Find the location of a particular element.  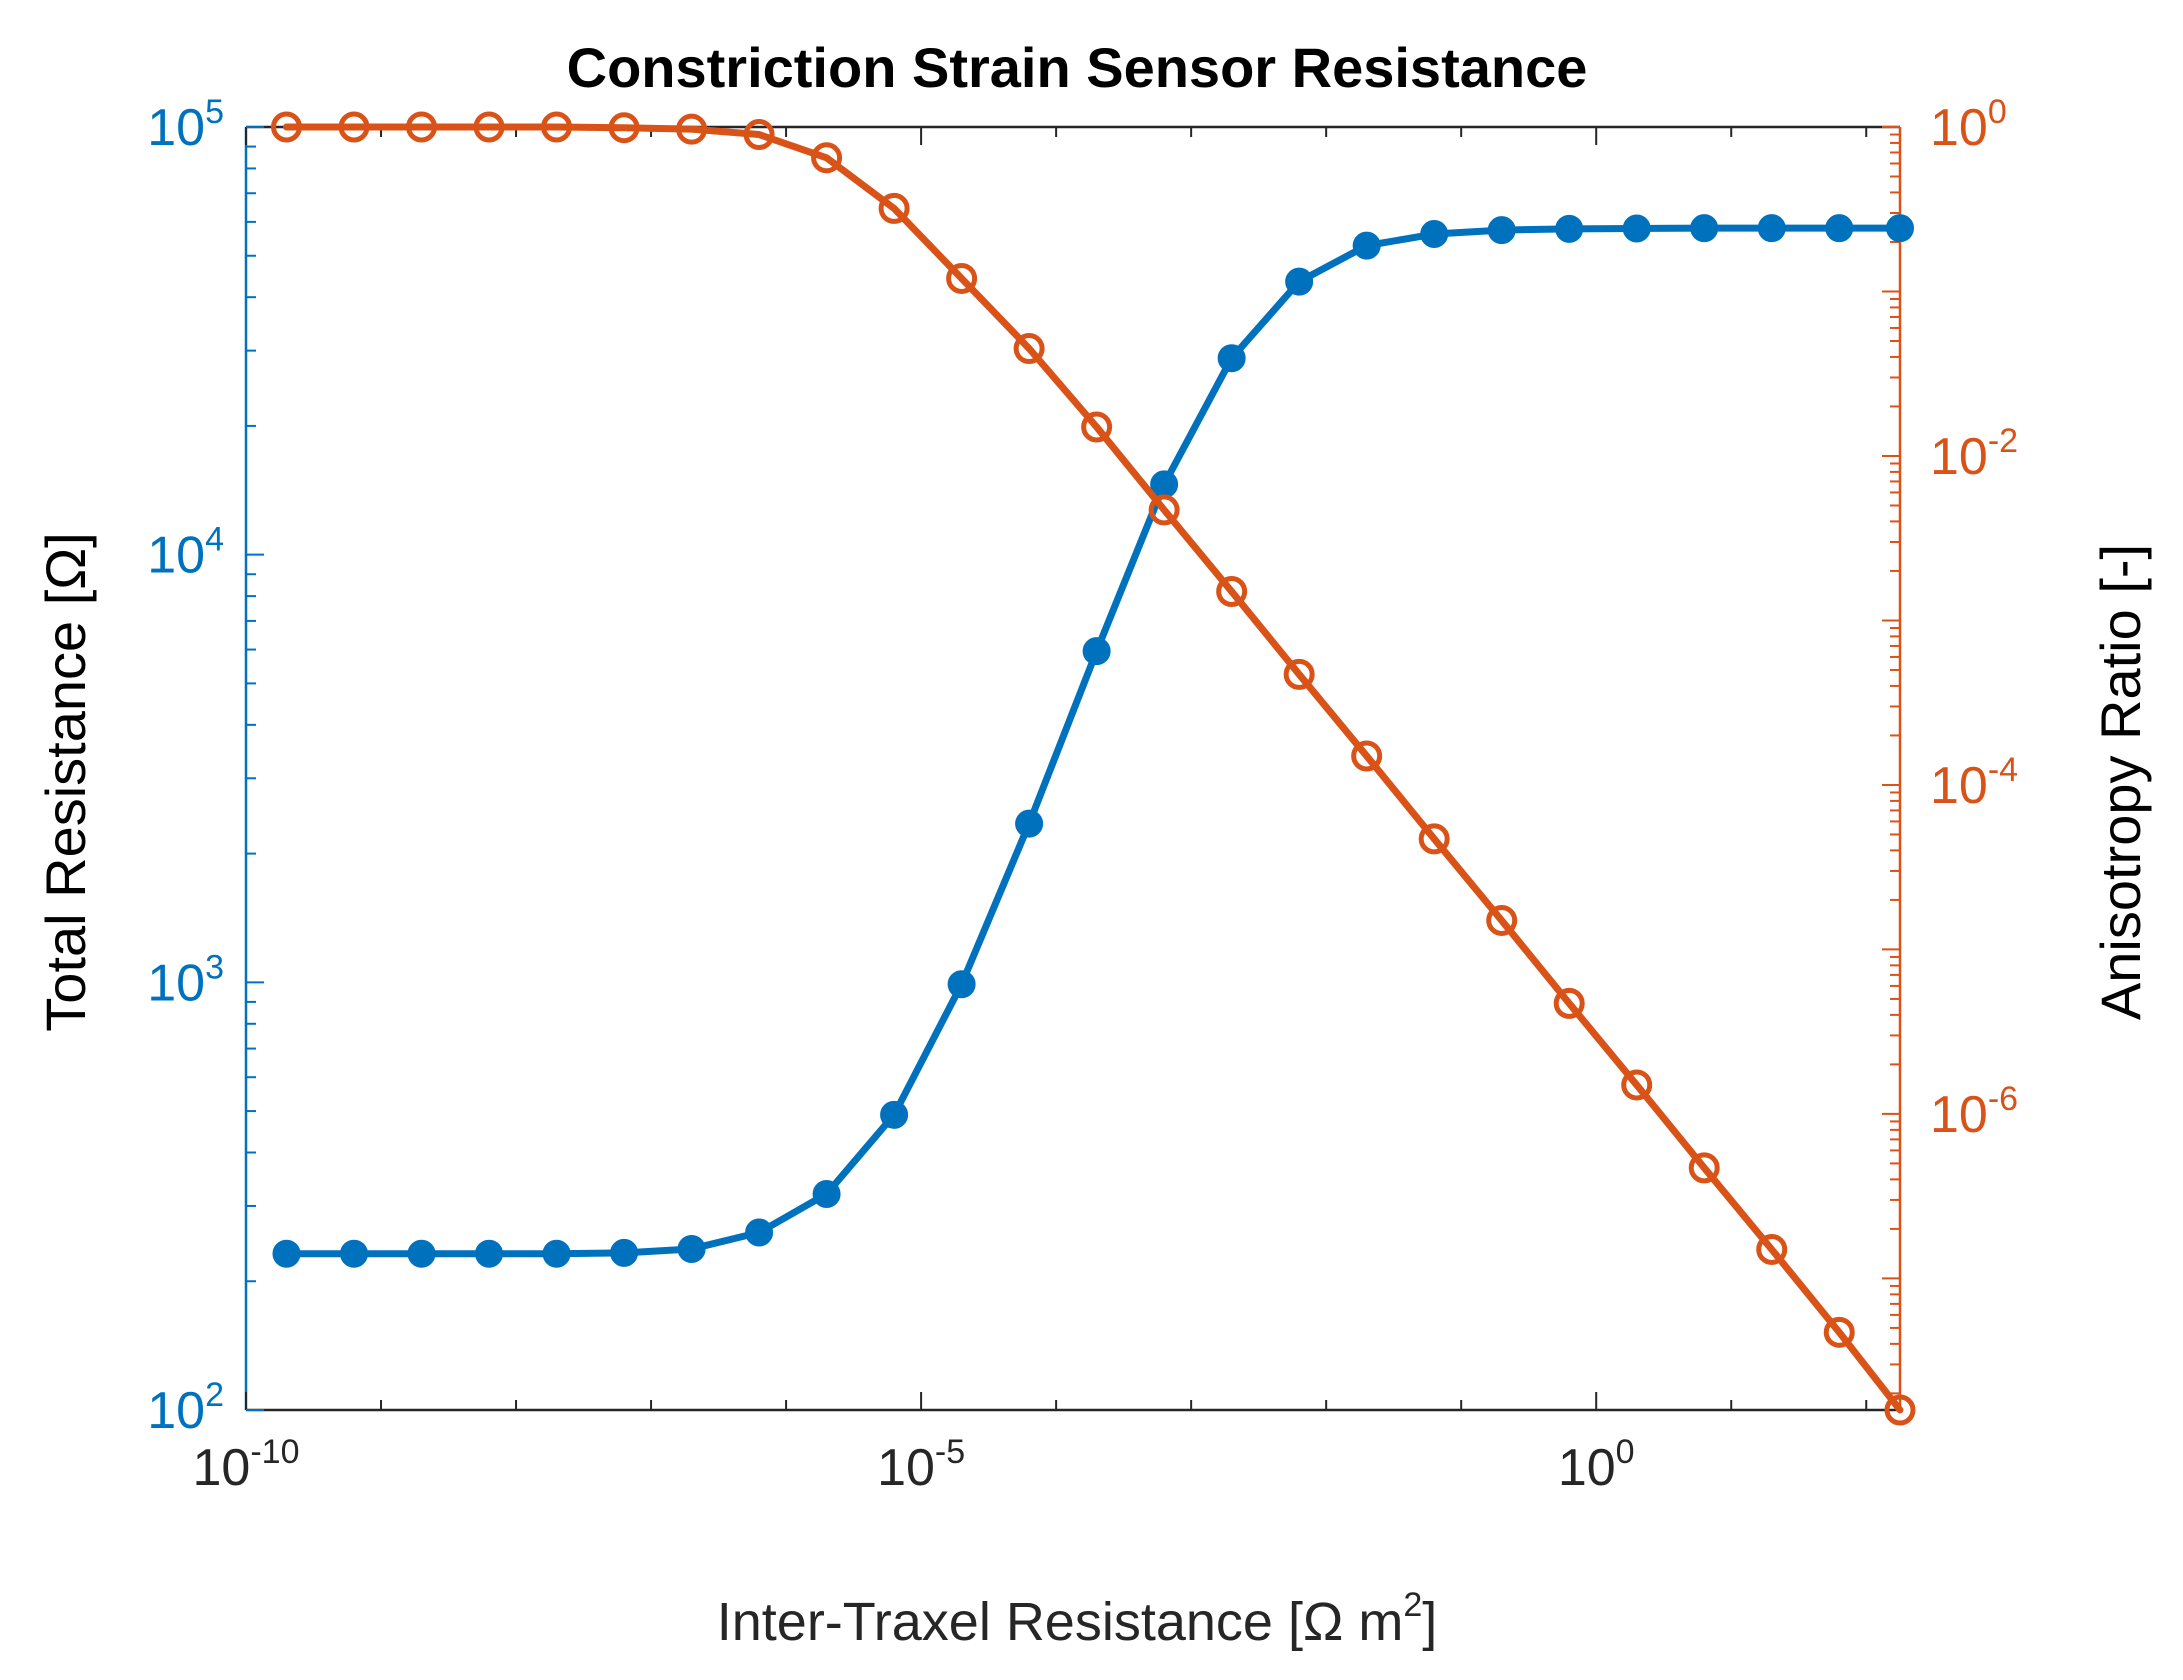

right-y-tick-label: 10⁰ is located at coordinates (1968, 125).